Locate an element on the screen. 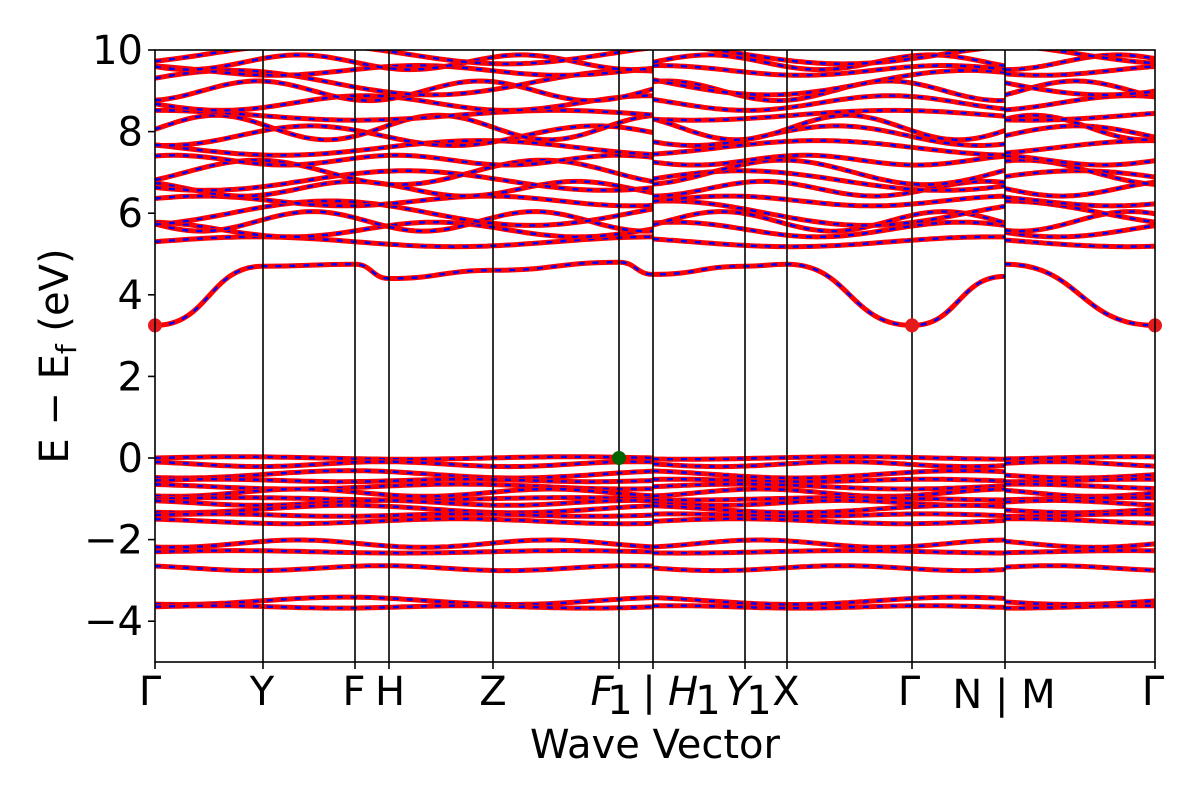  x-axis-title: Wave Vector is located at coordinates (655, 745).